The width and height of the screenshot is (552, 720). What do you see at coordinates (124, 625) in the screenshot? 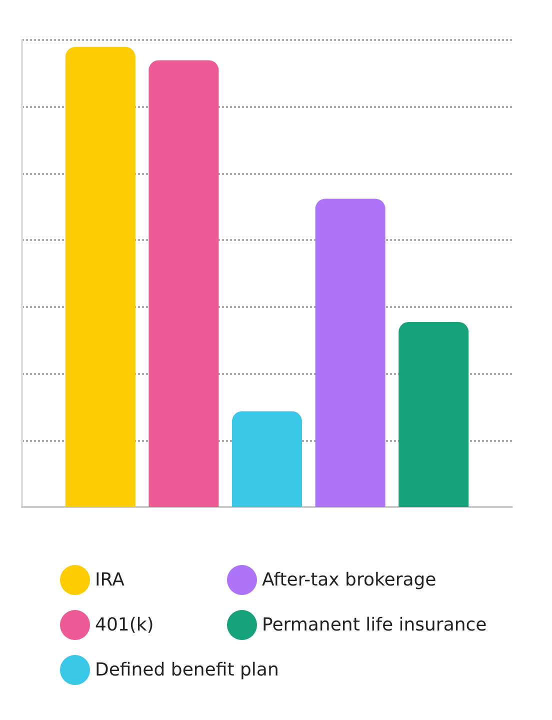
I see `legend-label: 401(k)` at bounding box center [124, 625].